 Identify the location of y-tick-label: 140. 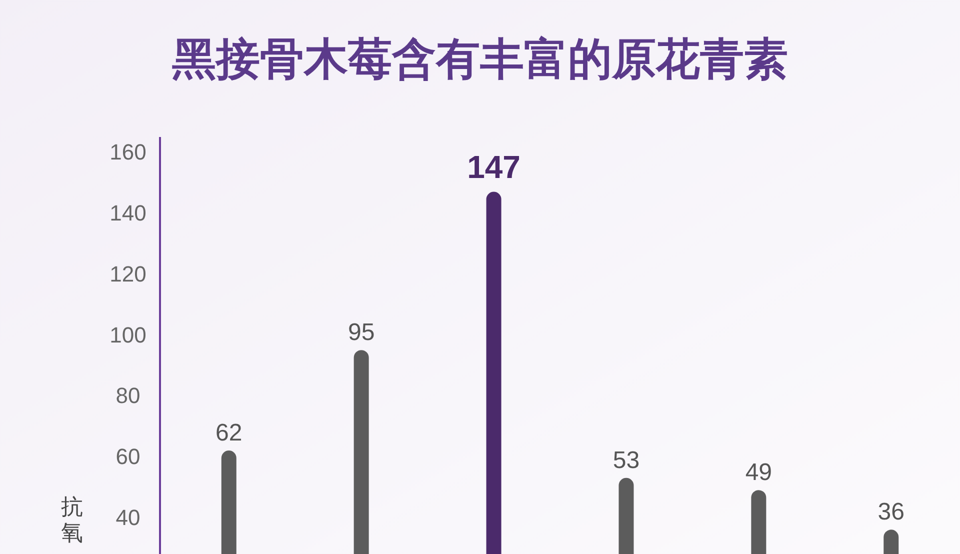
(128, 213).